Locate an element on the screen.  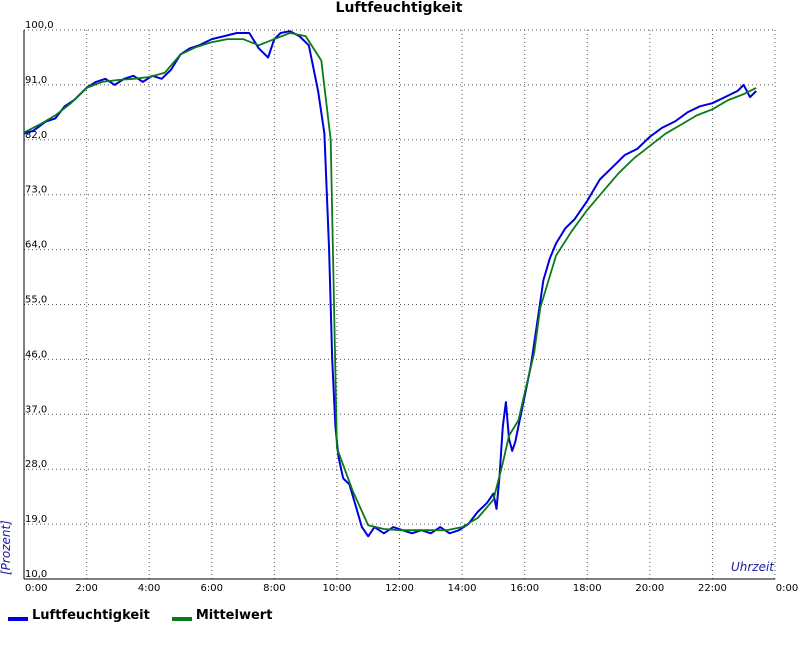
y-tick-label: 37,0 is located at coordinates (36, 409).